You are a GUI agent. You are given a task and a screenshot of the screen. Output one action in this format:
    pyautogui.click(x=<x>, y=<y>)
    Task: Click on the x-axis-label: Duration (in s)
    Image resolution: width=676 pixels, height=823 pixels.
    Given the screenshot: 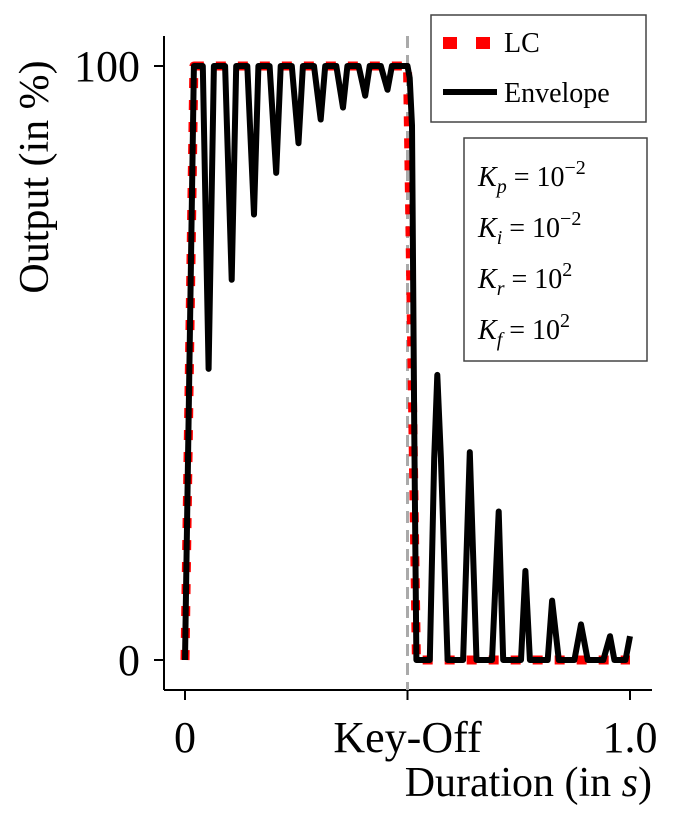 What is the action you would take?
    pyautogui.click(x=528, y=783)
    